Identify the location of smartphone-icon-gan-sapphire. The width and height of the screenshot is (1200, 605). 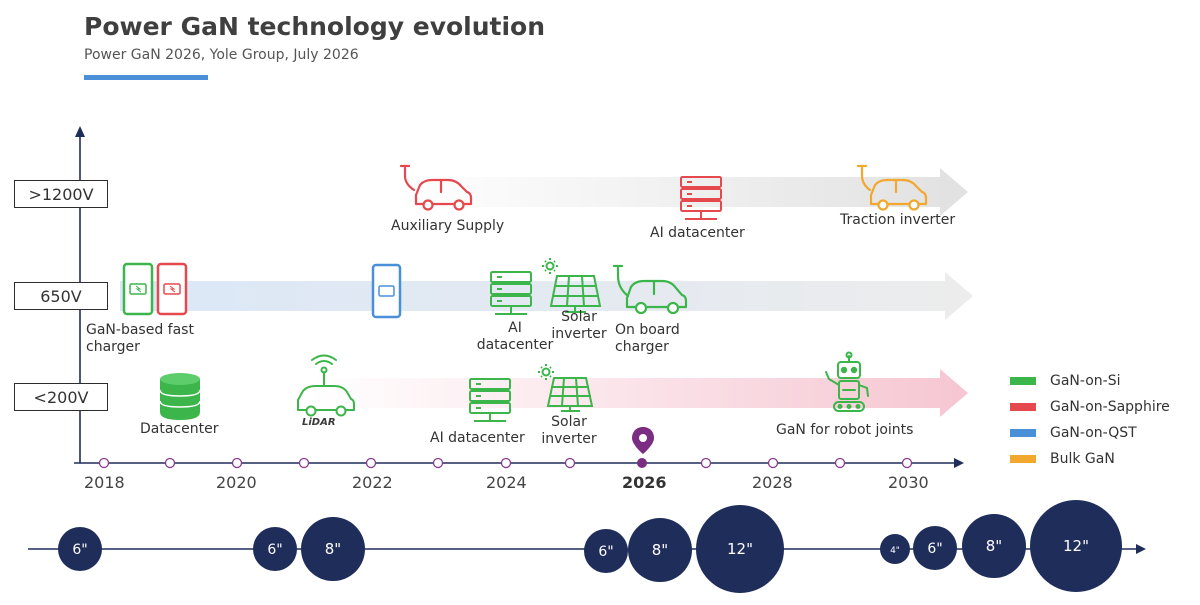
(172, 289).